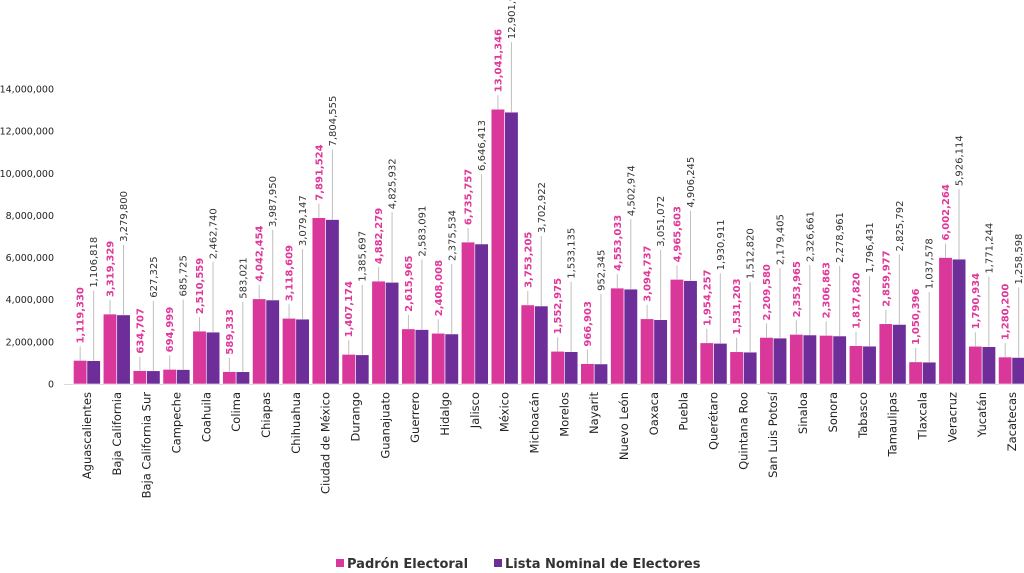  What do you see at coordinates (863, 415) in the screenshot?
I see `x-tick-label: Tabasco` at bounding box center [863, 415].